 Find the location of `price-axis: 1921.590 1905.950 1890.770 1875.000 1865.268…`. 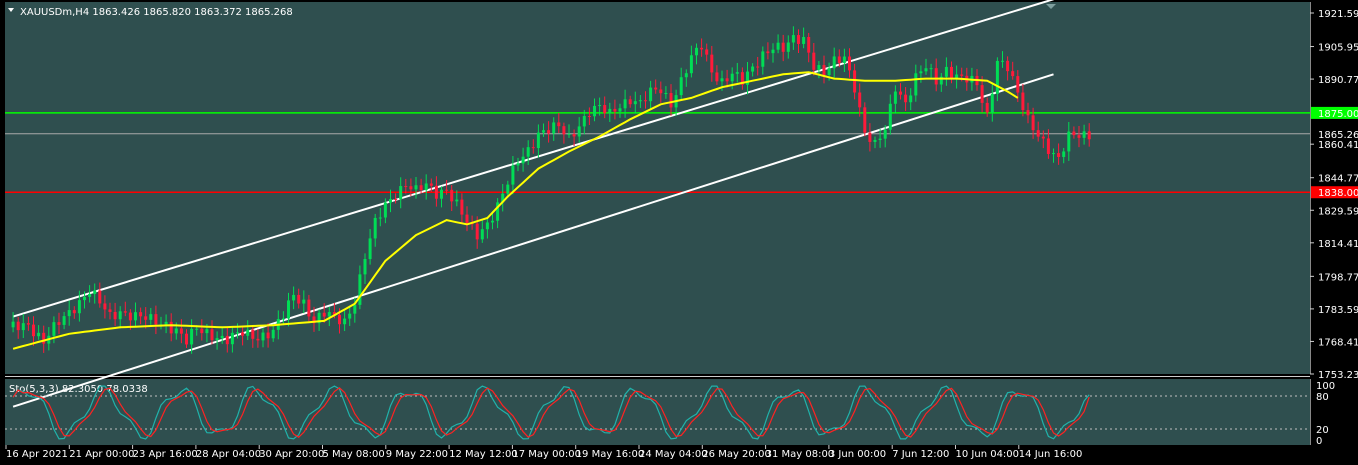

price-axis: 1921.590 1905.950 1890.770 1875.000 1865.268… is located at coordinates (1334, 195).